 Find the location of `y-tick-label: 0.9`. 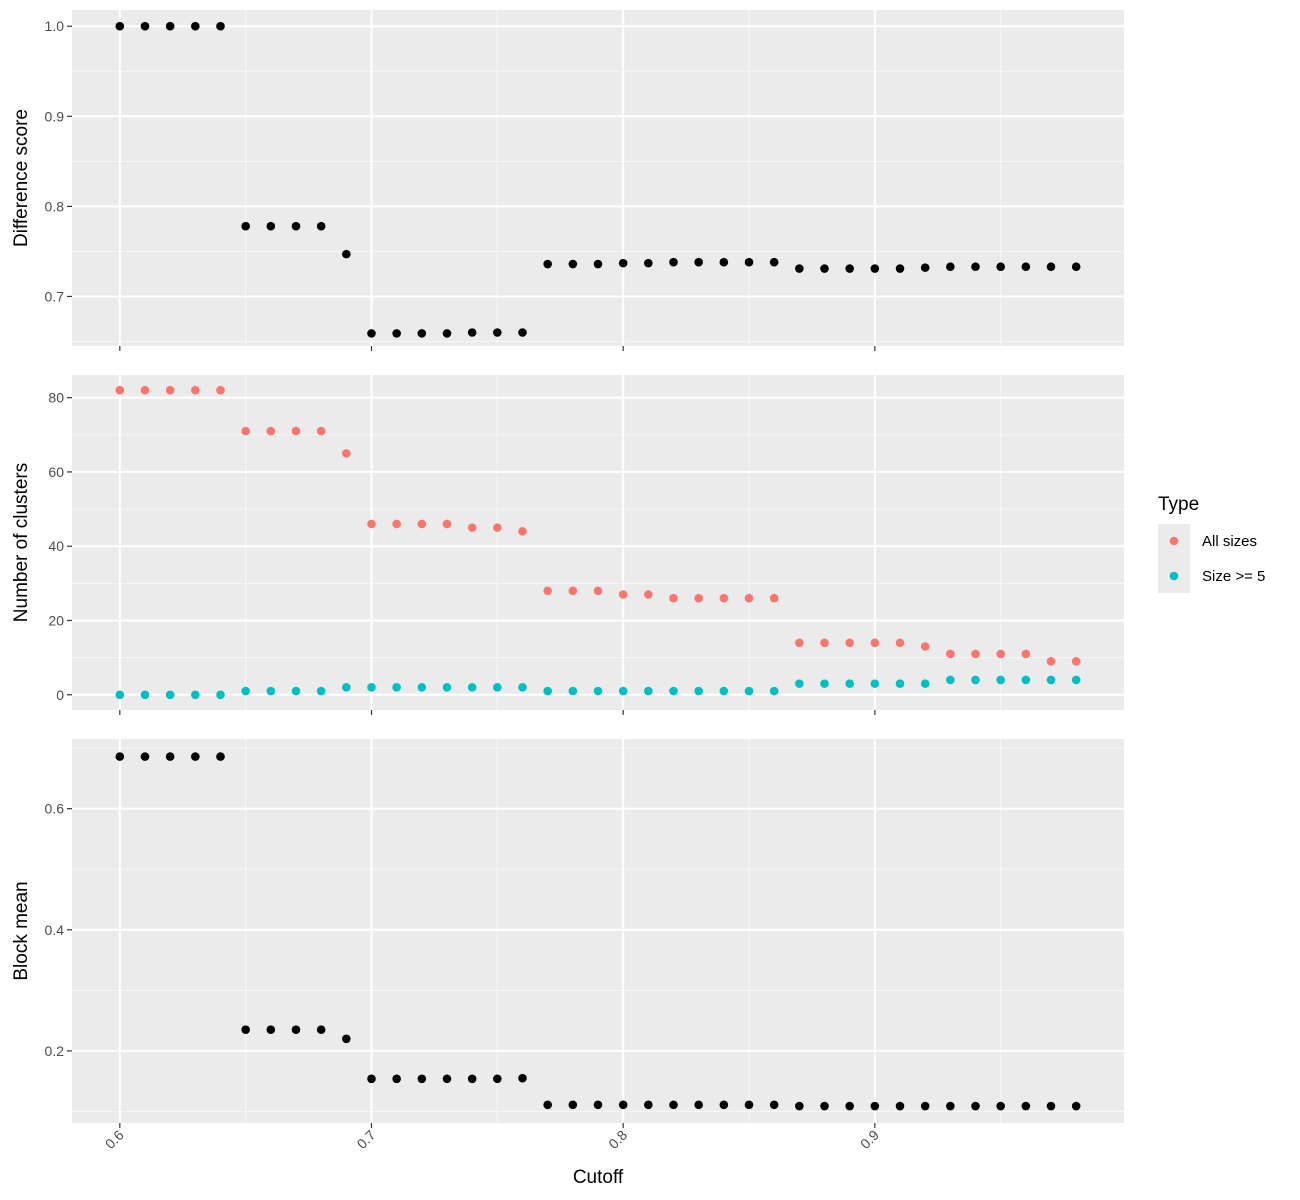

y-tick-label: 0.9 is located at coordinates (55, 116).